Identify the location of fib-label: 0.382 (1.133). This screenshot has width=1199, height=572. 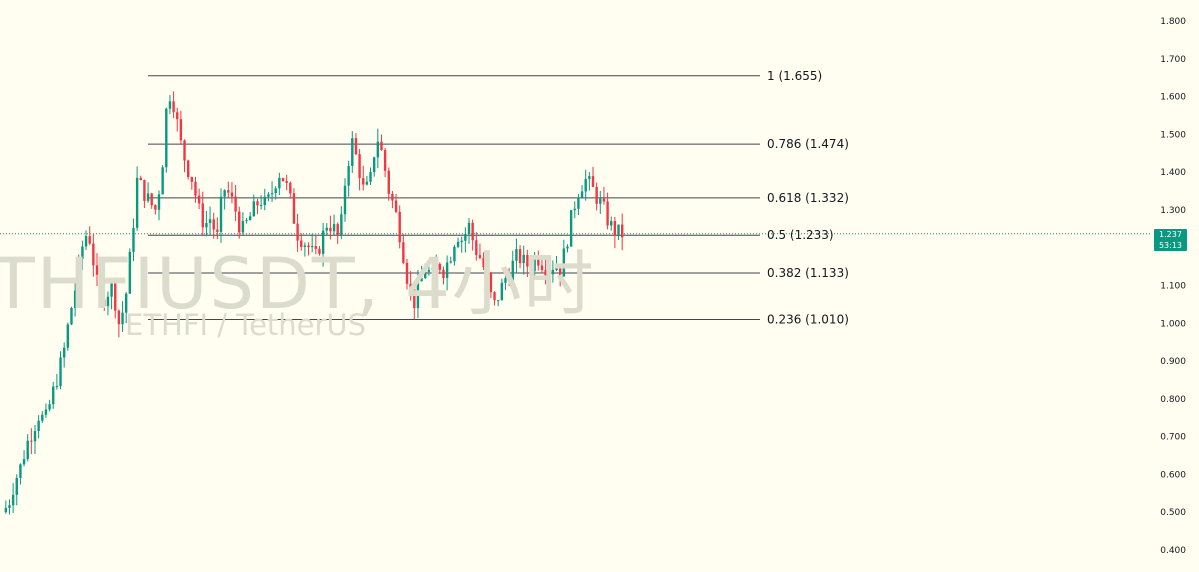
(808, 273).